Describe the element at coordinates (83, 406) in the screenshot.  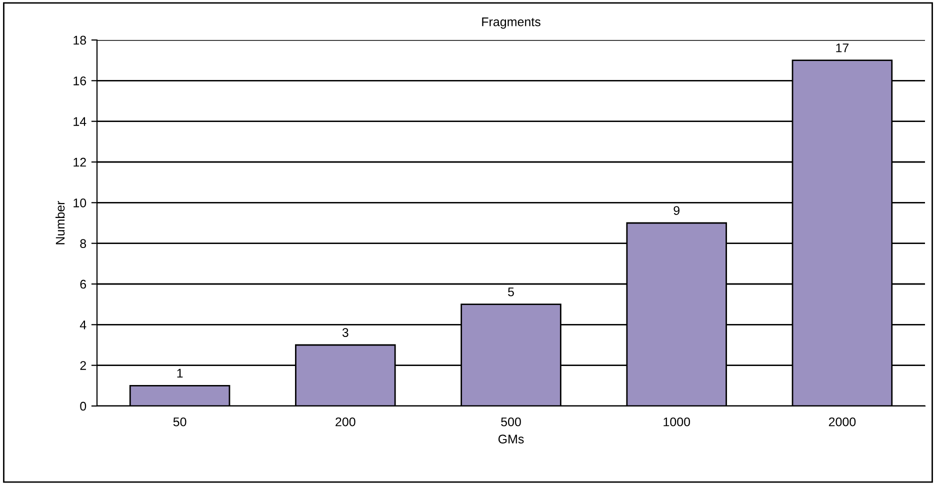
I see `y-tick-label: 0` at that location.